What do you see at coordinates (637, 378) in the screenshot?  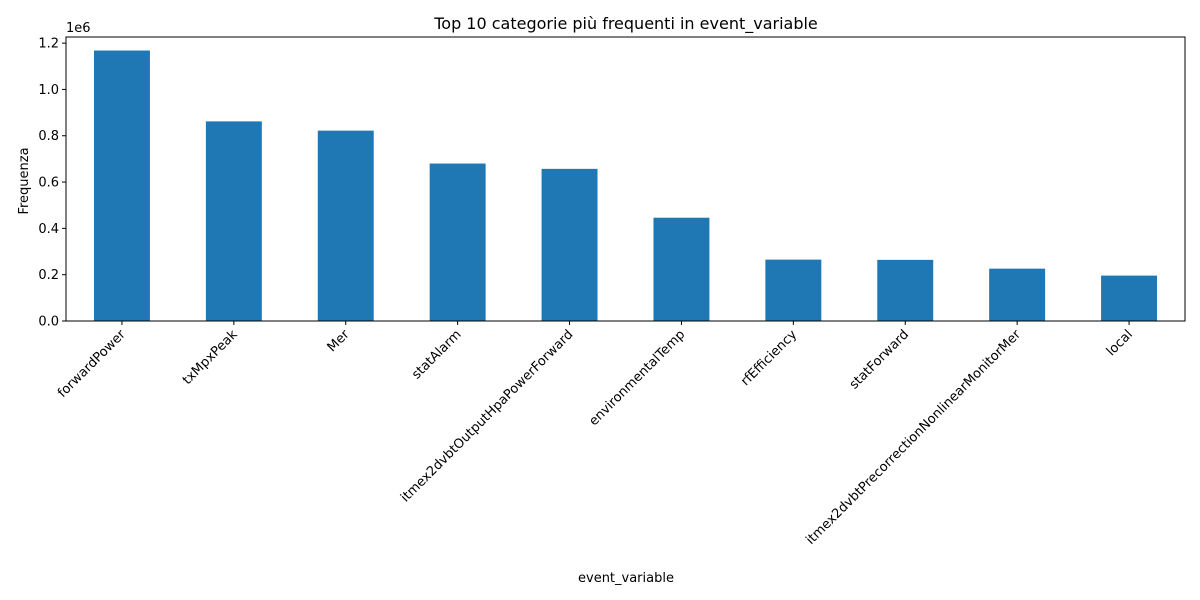 I see `x-tick-label: environmentalTemp` at bounding box center [637, 378].